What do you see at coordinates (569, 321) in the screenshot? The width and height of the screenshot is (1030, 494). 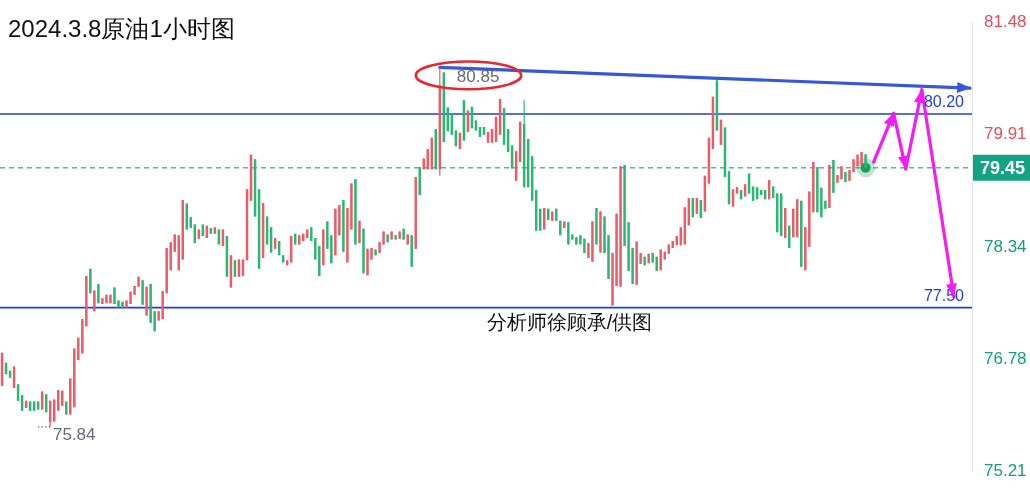 I see `annotation: 分析师徐顾承/供图` at bounding box center [569, 321].